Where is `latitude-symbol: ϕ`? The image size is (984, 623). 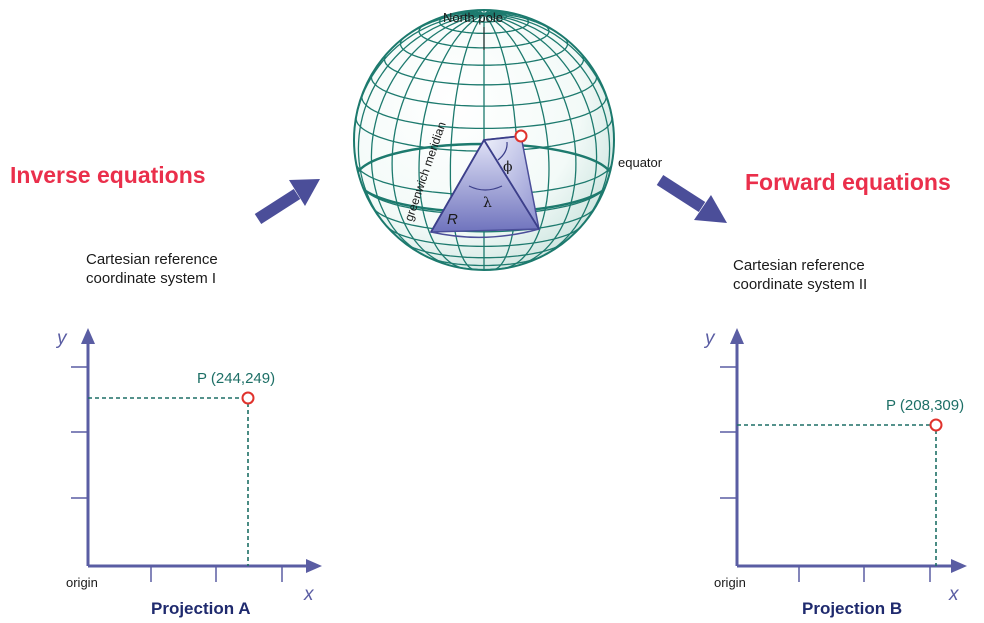
latitude-symbol: ϕ is located at coordinates (508, 167).